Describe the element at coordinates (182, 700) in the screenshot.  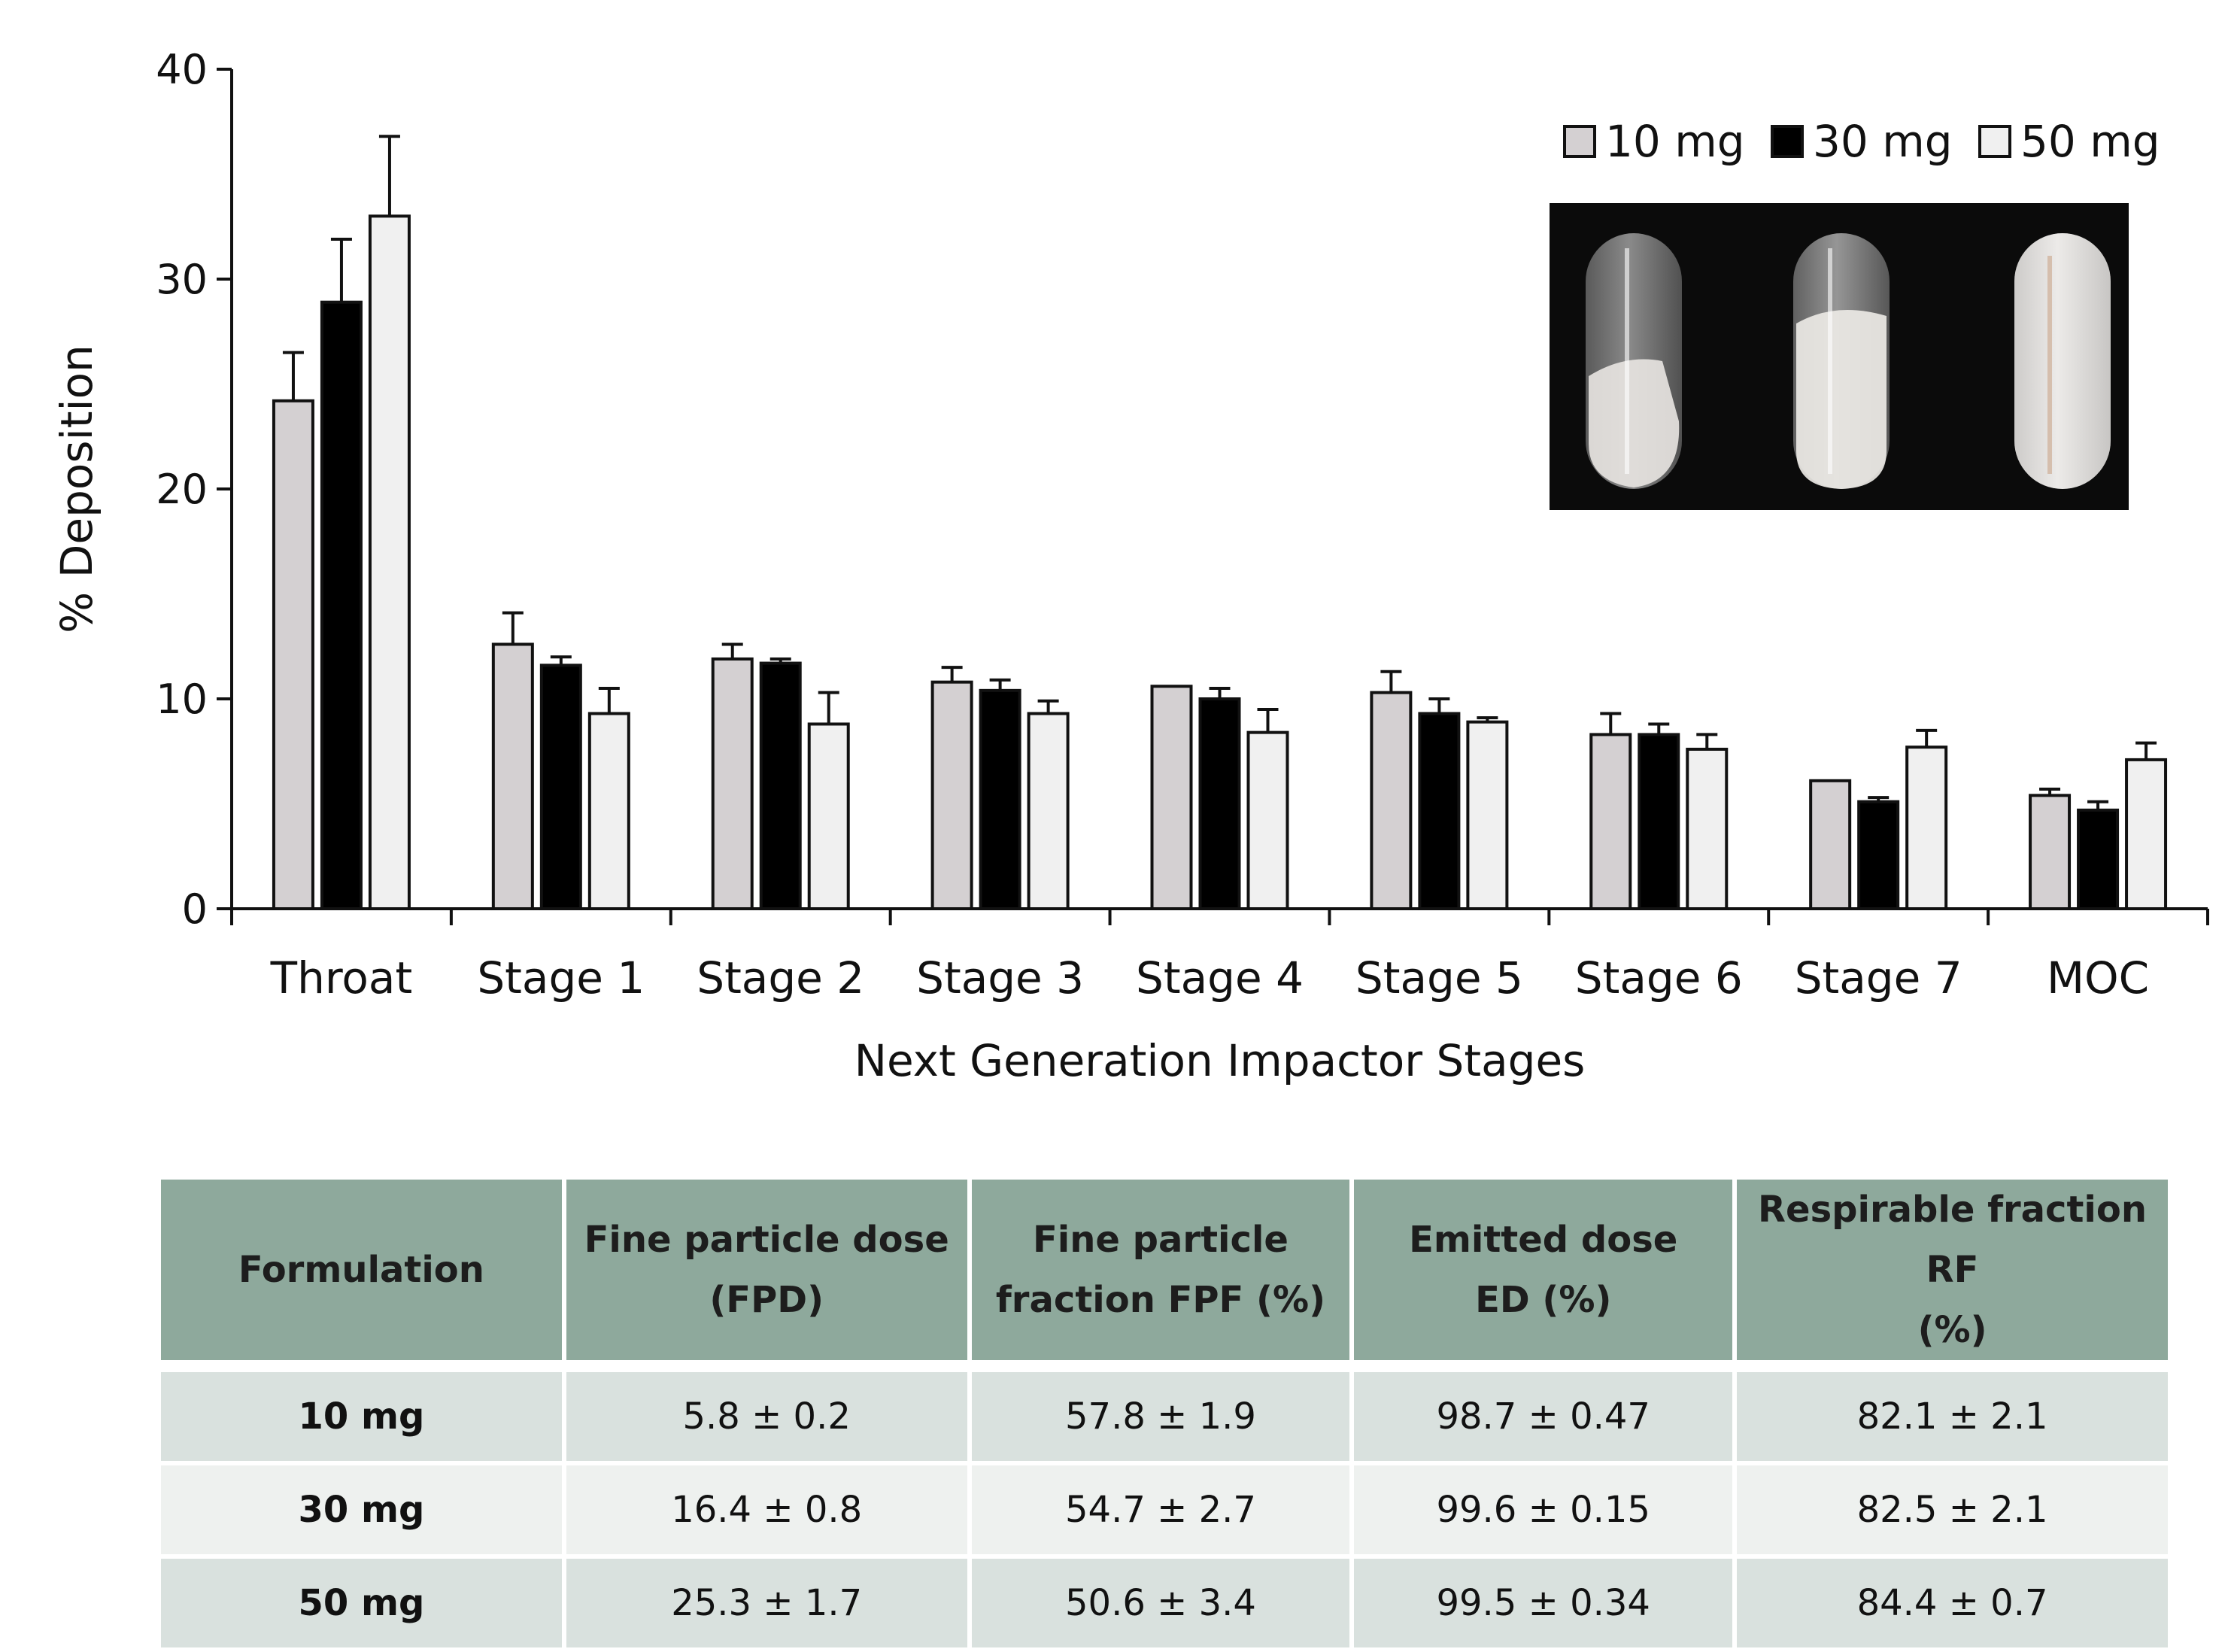
I see `y-tick-label: 10` at that location.